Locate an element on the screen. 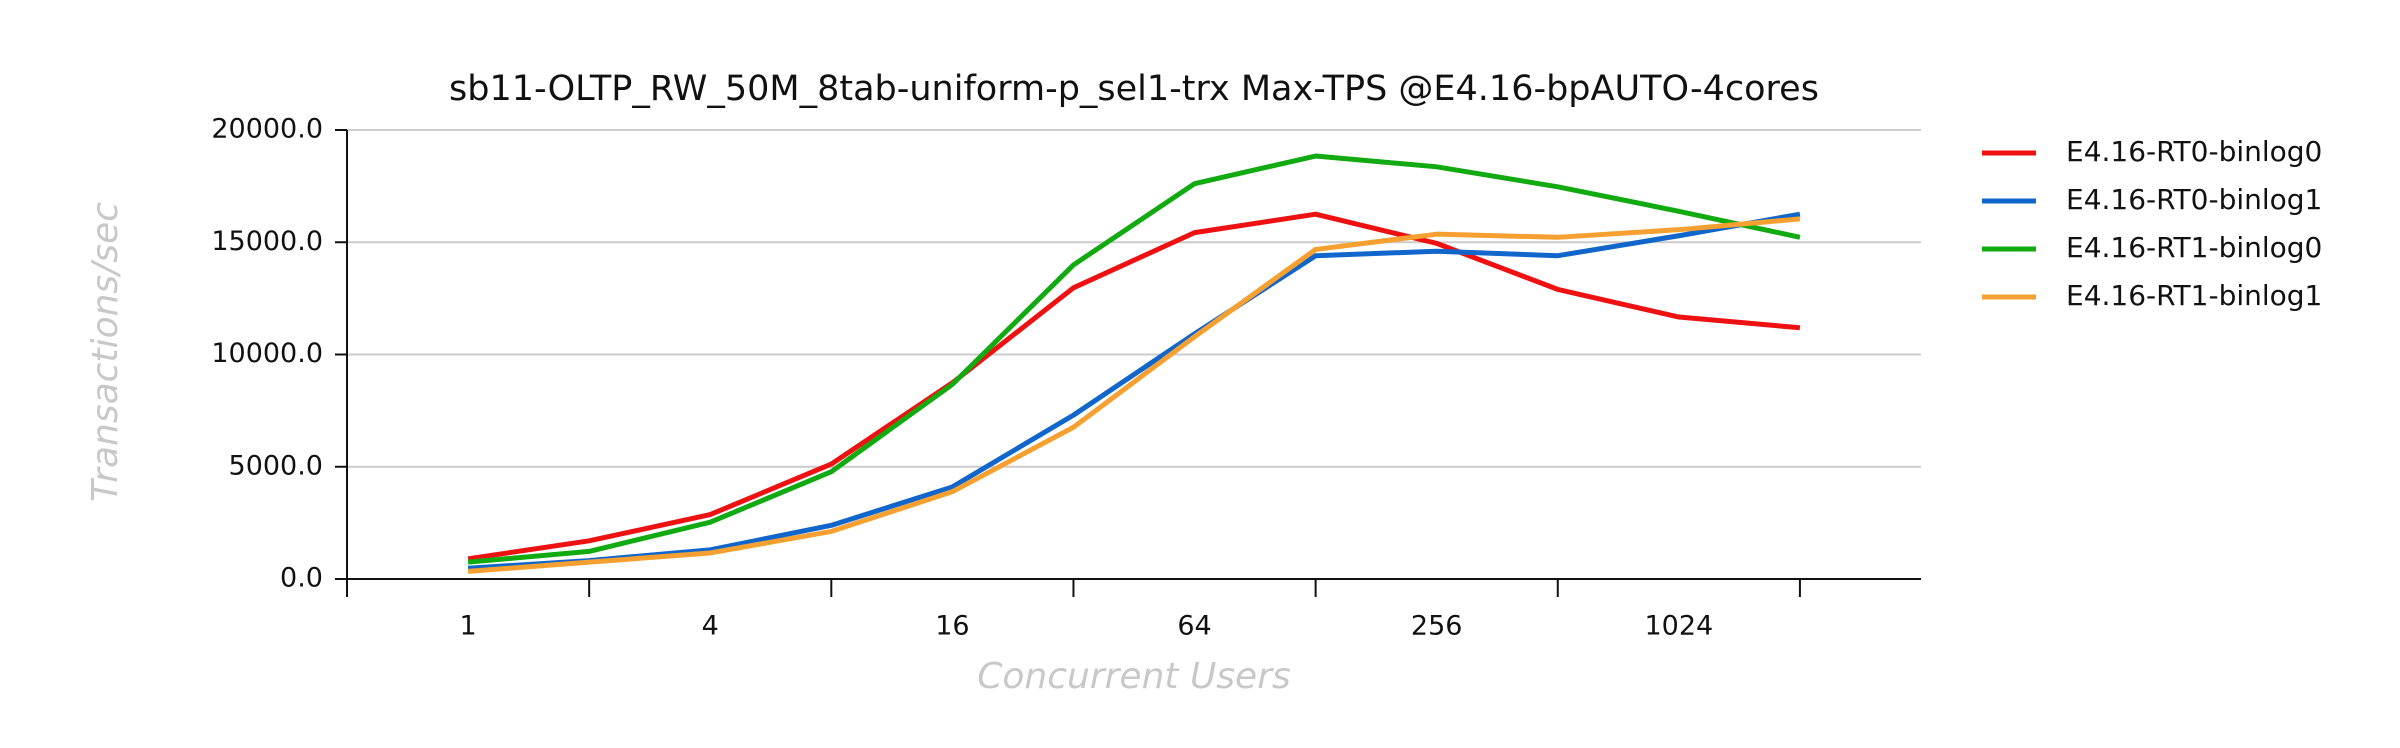  x-tick-label: 256 is located at coordinates (1437, 626).